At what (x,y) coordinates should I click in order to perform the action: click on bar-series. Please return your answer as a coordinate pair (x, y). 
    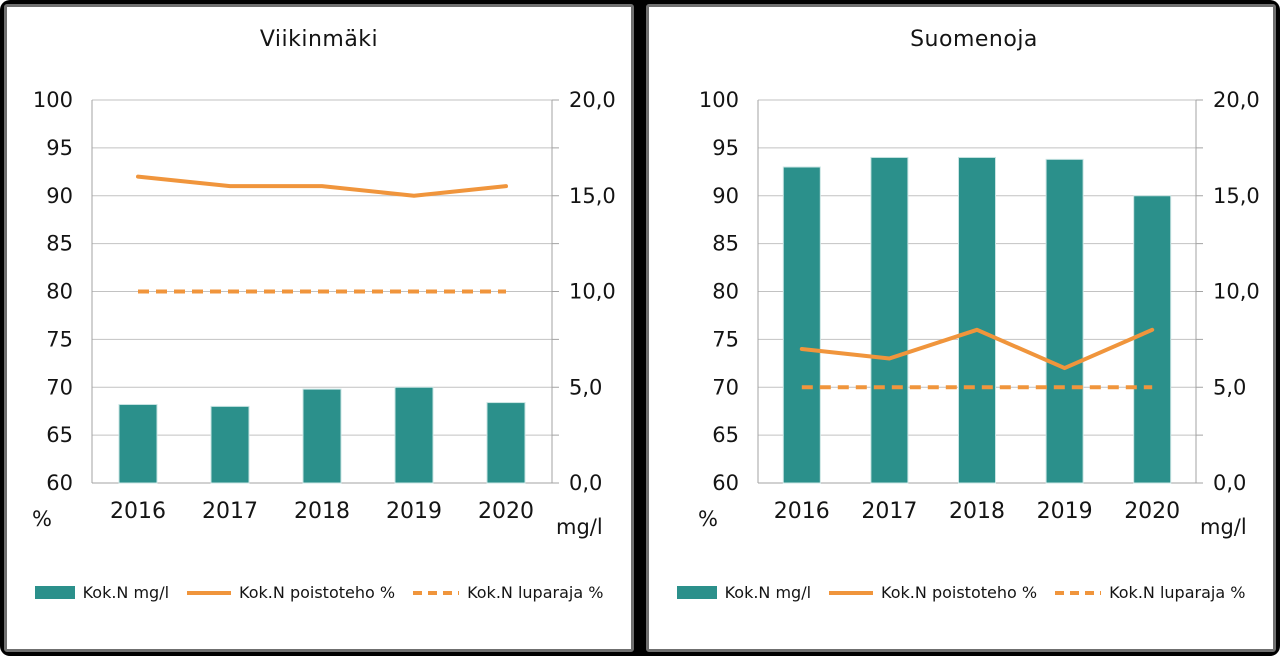
    Looking at the image, I should click on (322, 435).